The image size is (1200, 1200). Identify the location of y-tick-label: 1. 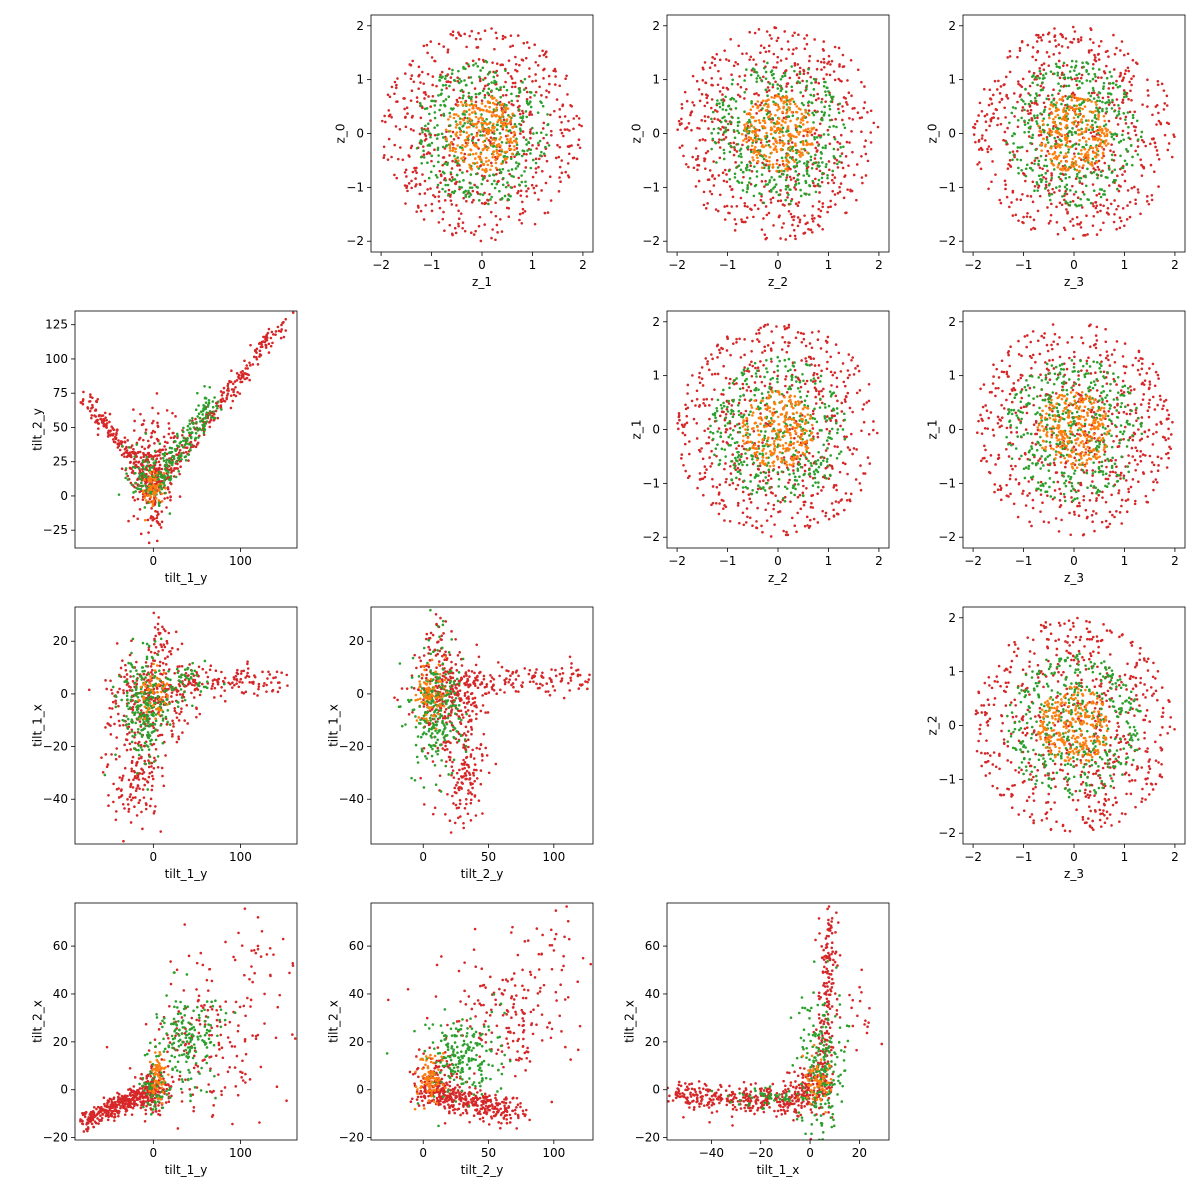
(360, 80).